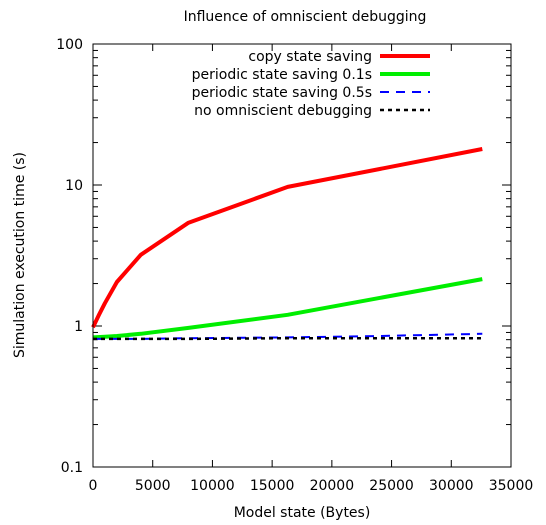 Image resolution: width=546 pixels, height=525 pixels. I want to click on y-tick-label: 10, so click(74, 186).